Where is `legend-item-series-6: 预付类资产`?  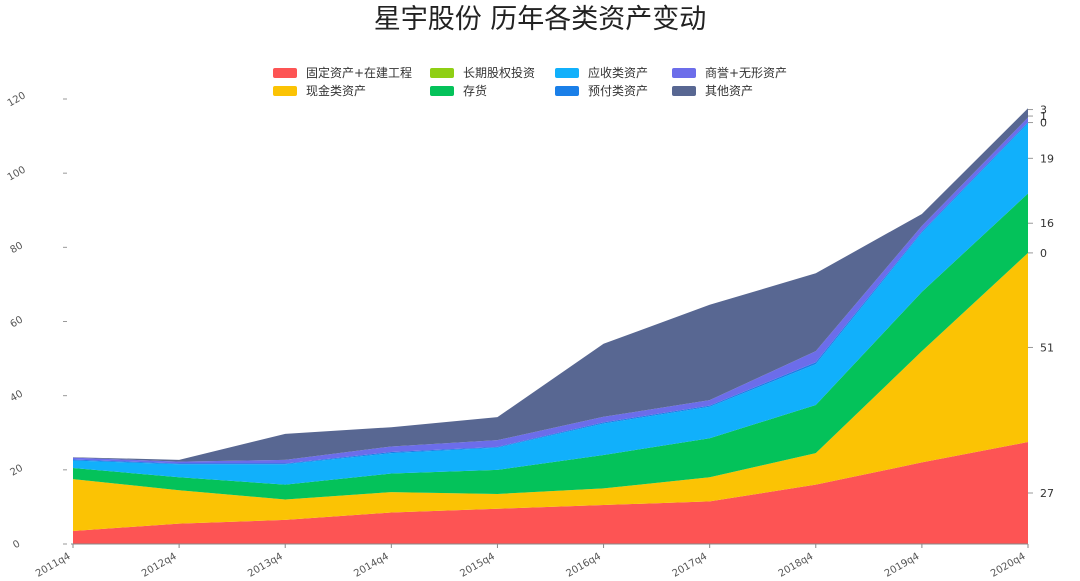
legend-item-series-6: 预付类资产 is located at coordinates (601, 91).